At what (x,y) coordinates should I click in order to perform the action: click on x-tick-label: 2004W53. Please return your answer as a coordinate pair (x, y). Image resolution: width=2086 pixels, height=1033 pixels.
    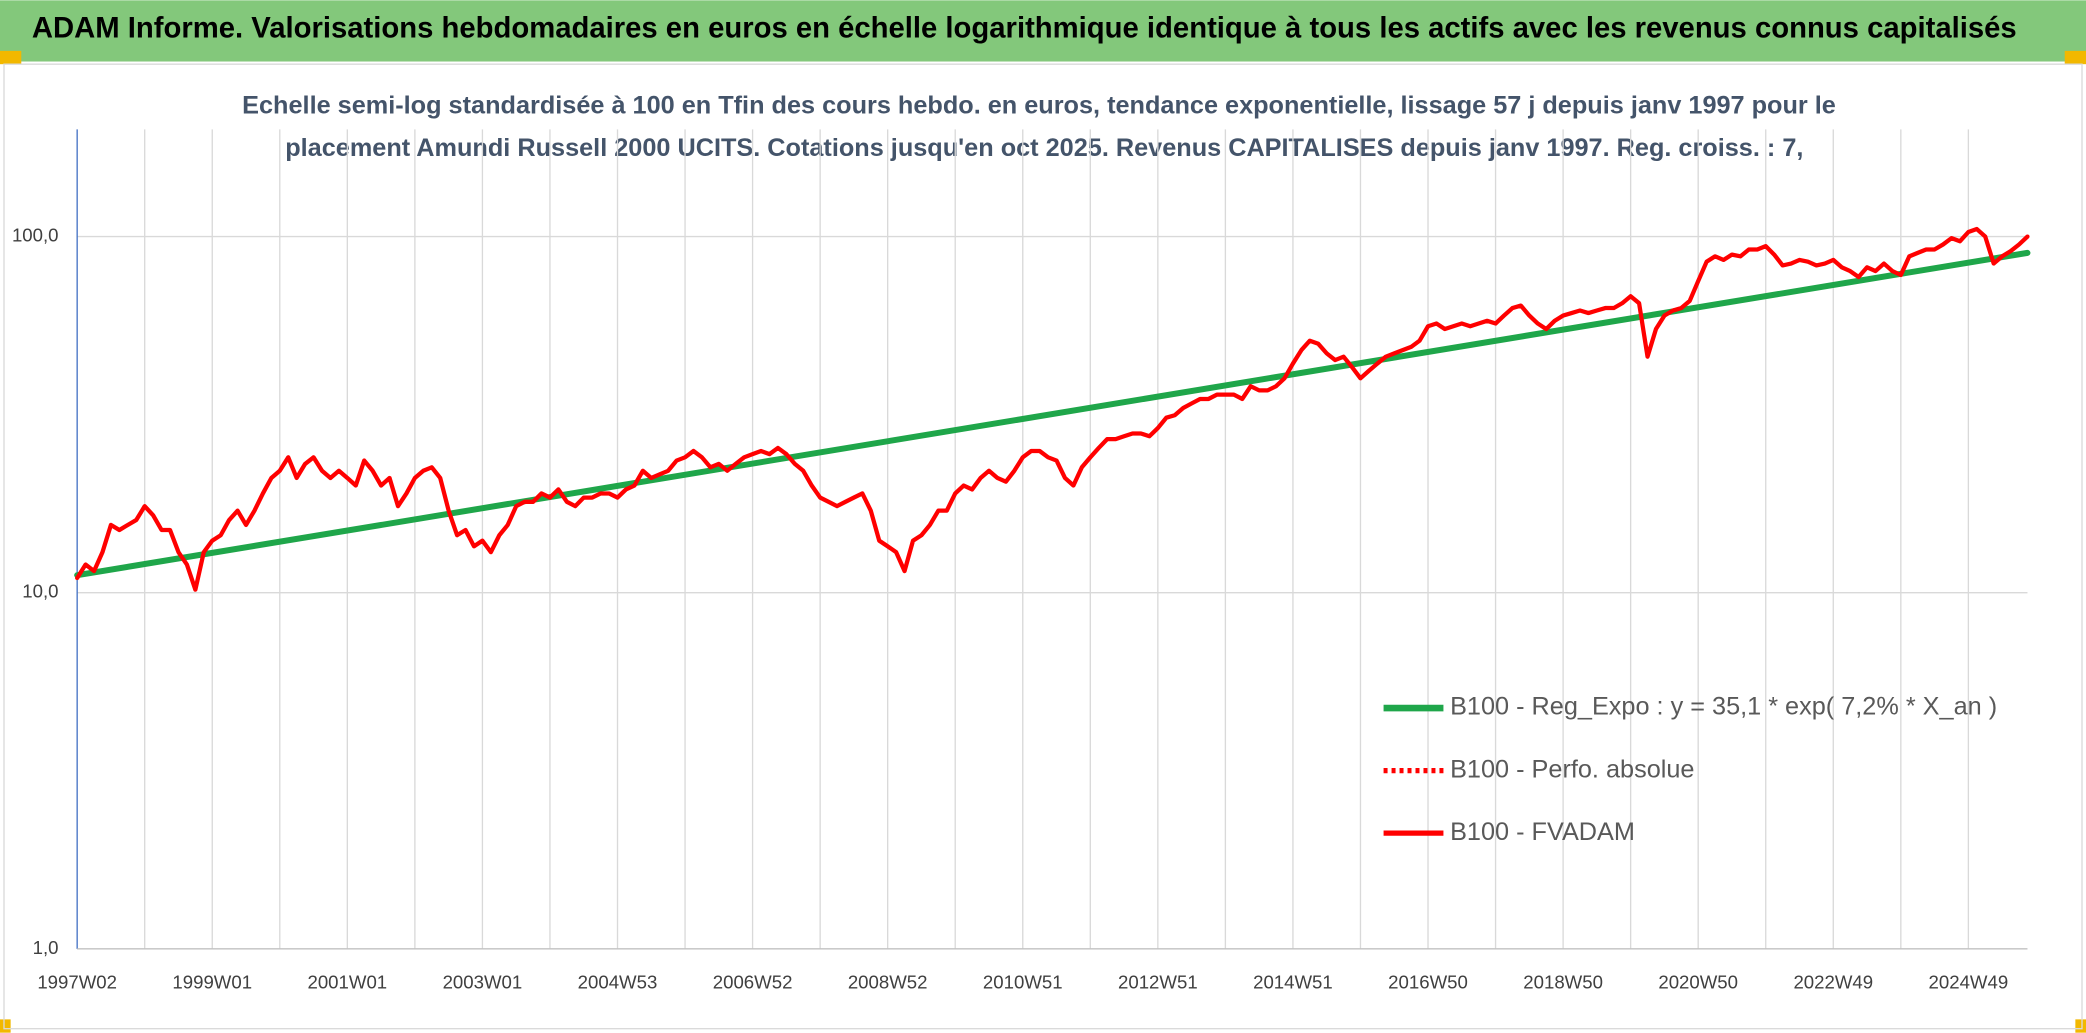
    Looking at the image, I should click on (618, 981).